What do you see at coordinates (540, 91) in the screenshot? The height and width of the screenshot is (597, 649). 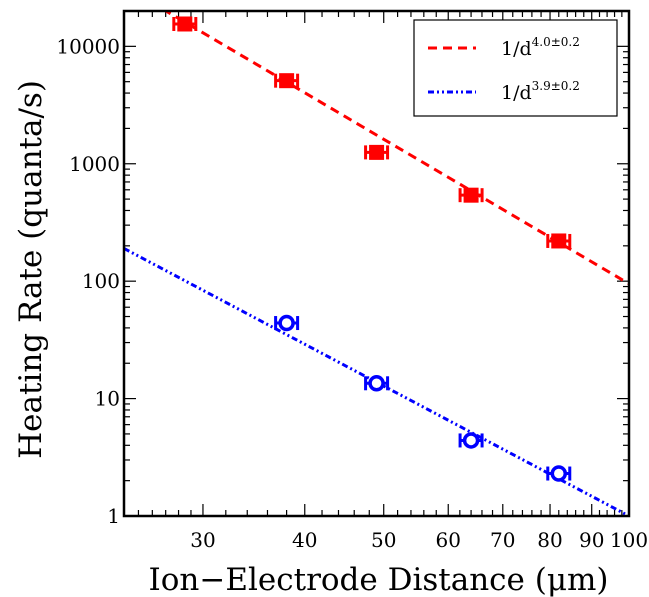 I see `legend-label: 1/d3.9±0.2` at bounding box center [540, 91].